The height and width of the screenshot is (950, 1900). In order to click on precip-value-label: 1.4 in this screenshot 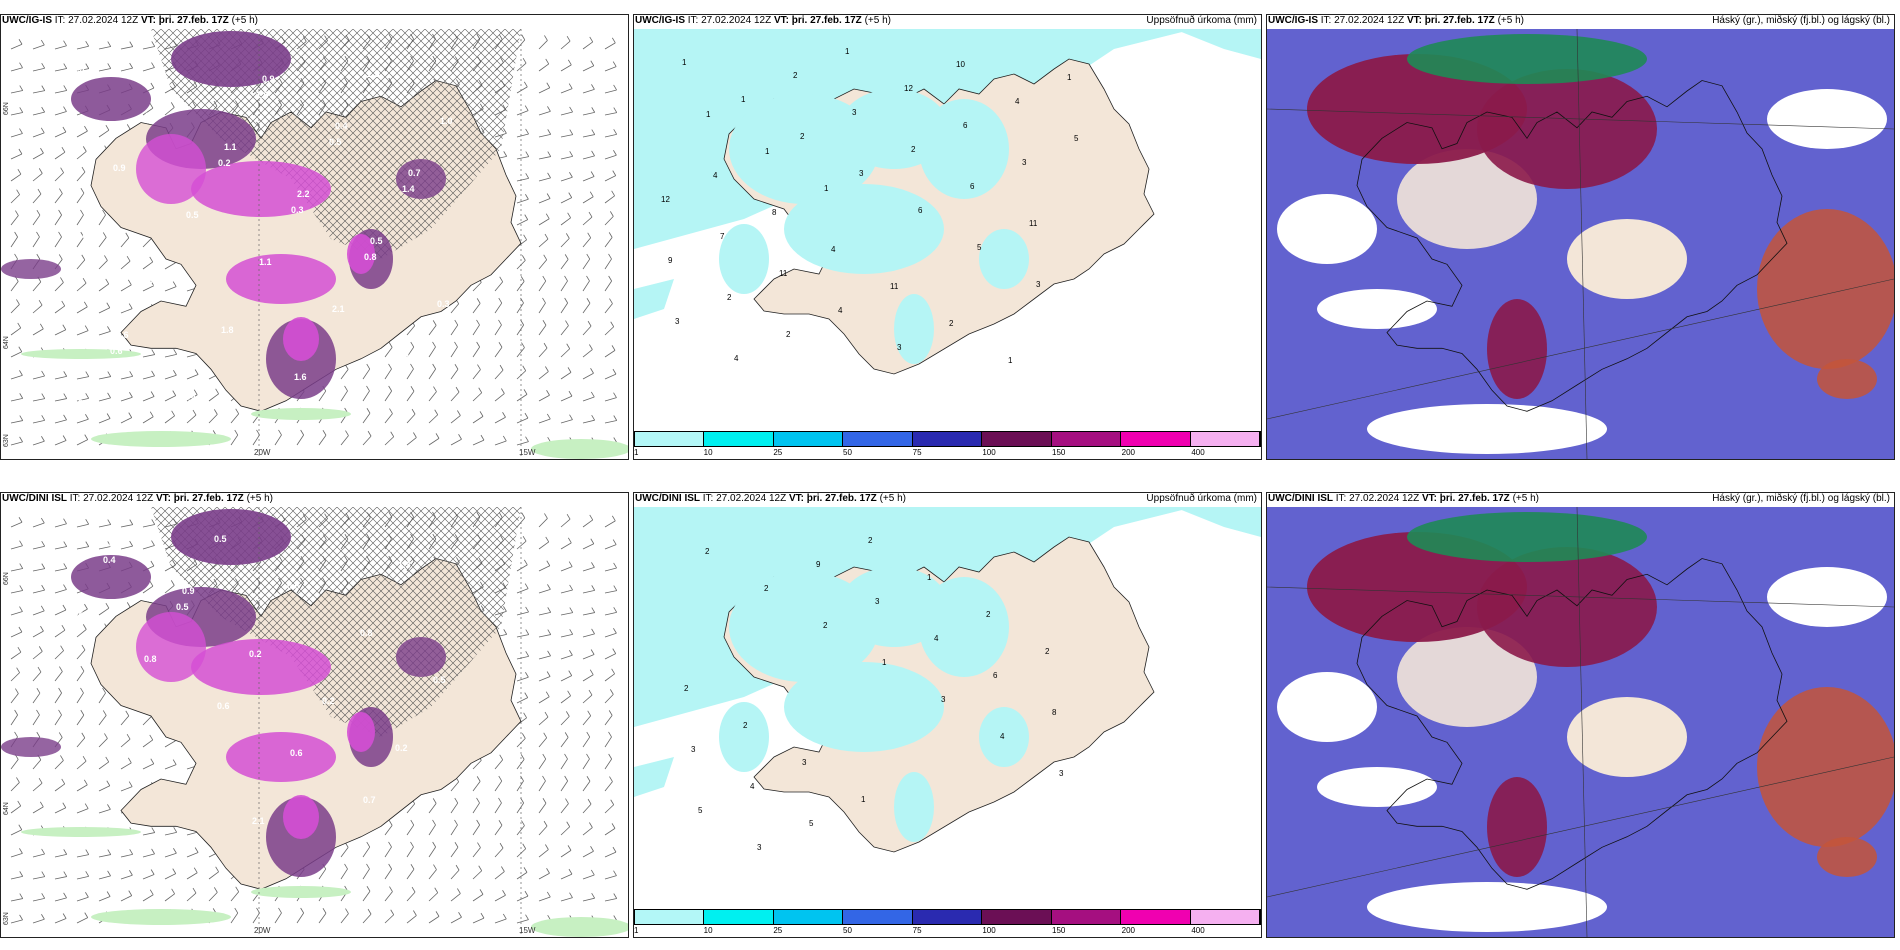, I will do `click(408, 189)`.